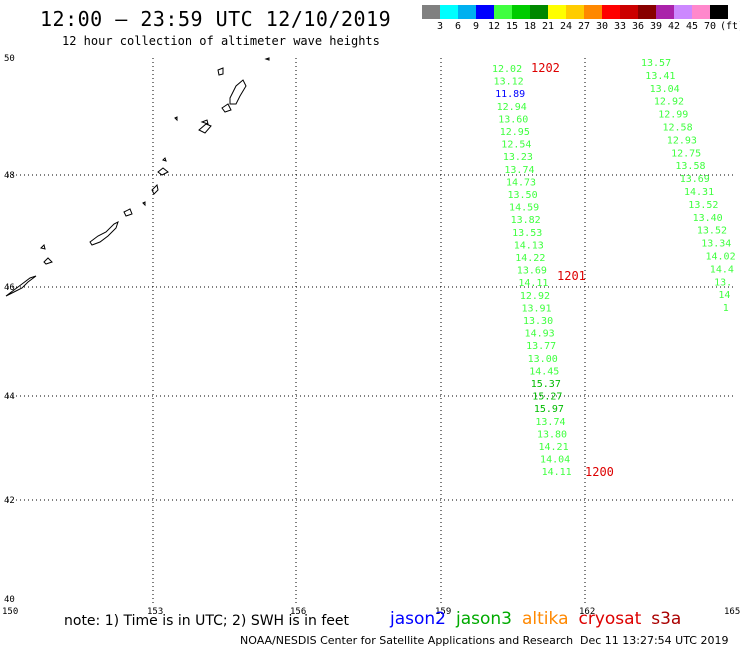 The width and height of the screenshot is (740, 650). I want to click on legend-label: 39, so click(656, 26).